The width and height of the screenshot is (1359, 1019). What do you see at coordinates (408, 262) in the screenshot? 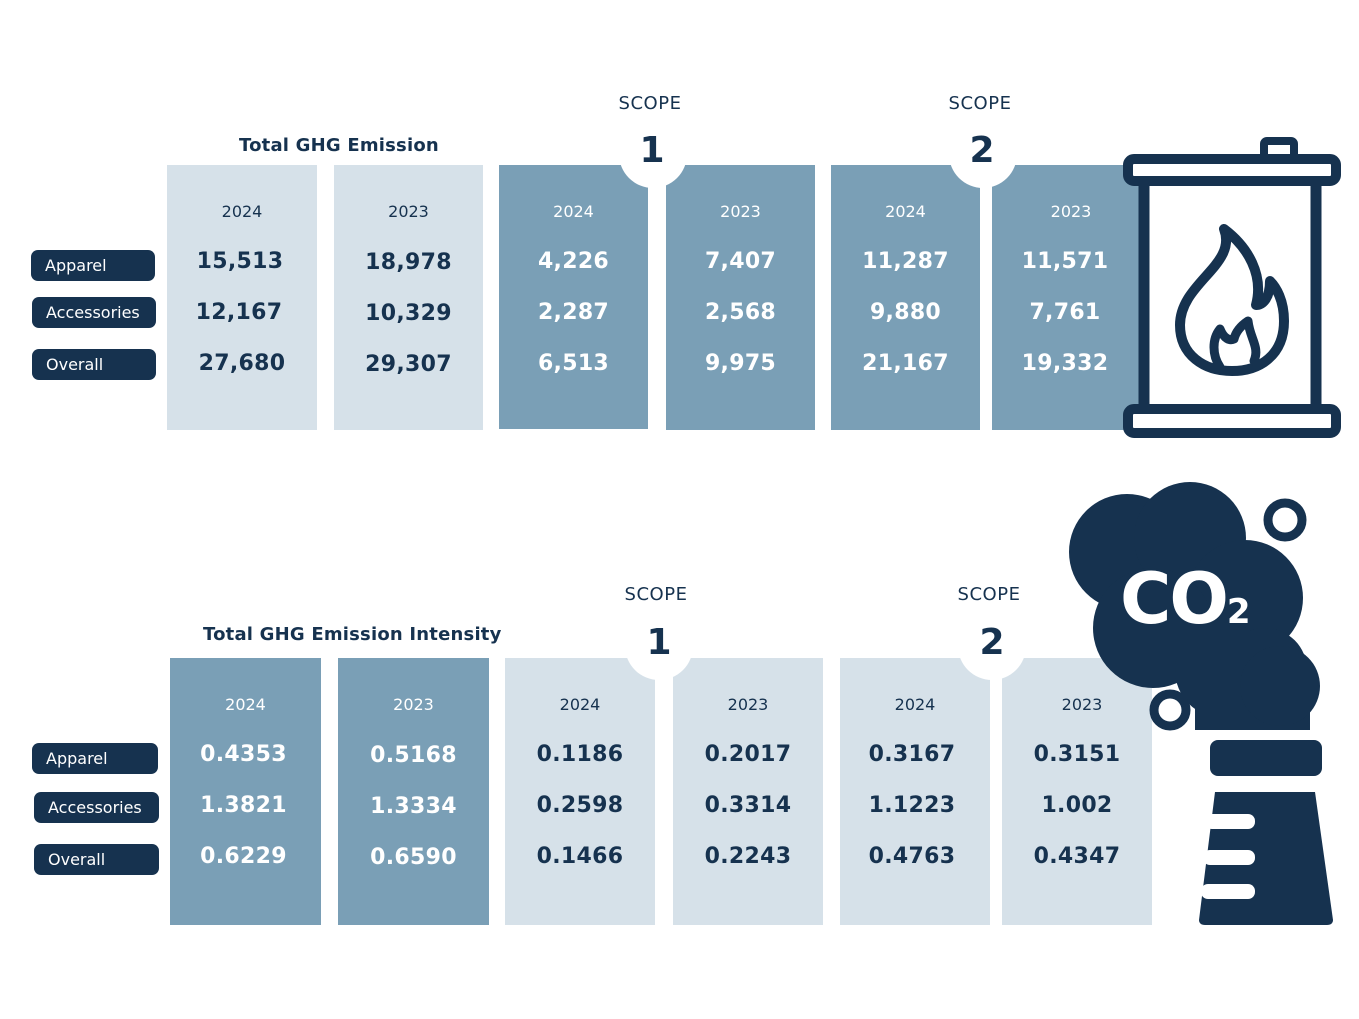
I see `value-apparel: 18,978` at bounding box center [408, 262].